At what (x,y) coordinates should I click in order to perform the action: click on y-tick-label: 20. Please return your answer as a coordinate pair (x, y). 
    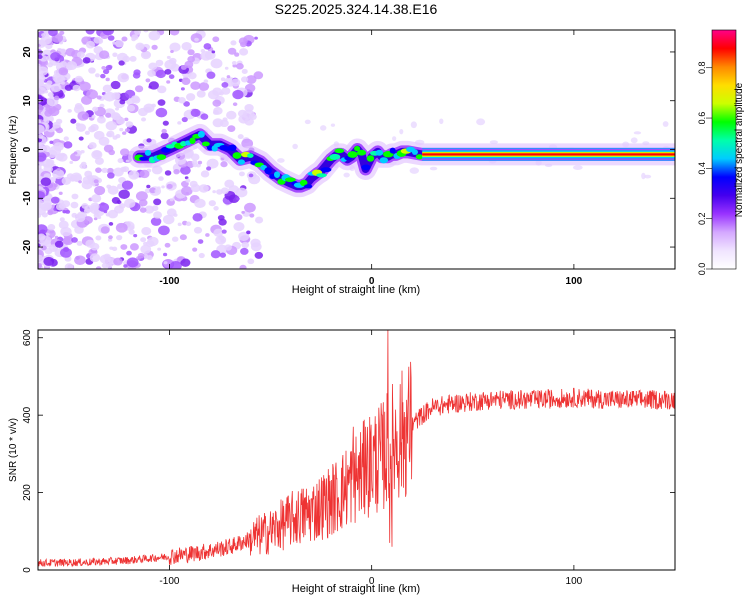
    Looking at the image, I should click on (27, 52).